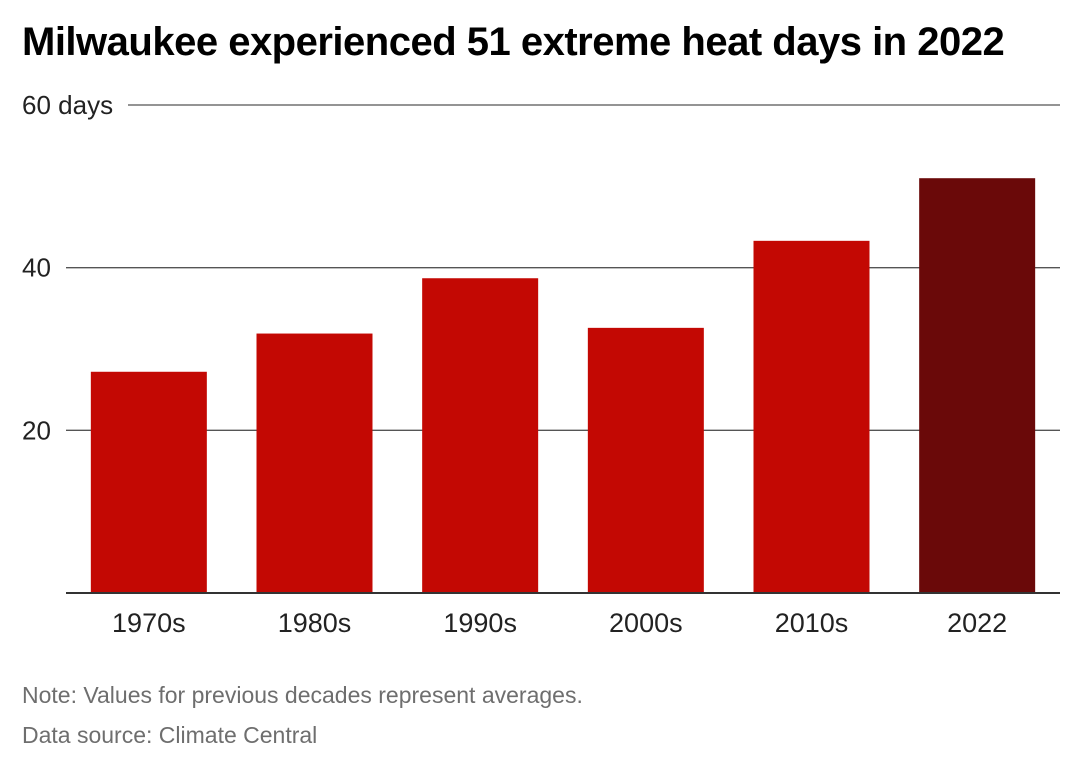 This screenshot has height=770, width=1080. What do you see at coordinates (977, 385) in the screenshot?
I see `bar-2022` at bounding box center [977, 385].